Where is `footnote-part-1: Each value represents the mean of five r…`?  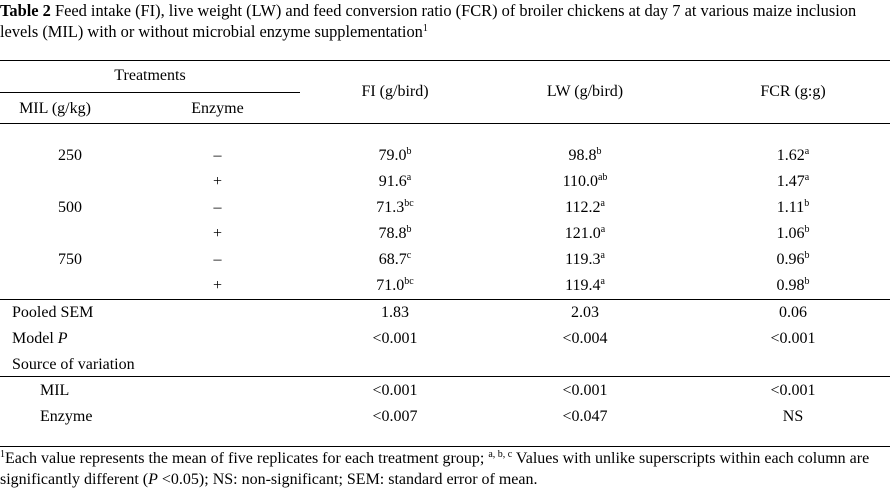 footnote-part-1: Each value represents the mean of five r… is located at coordinates (247, 458).